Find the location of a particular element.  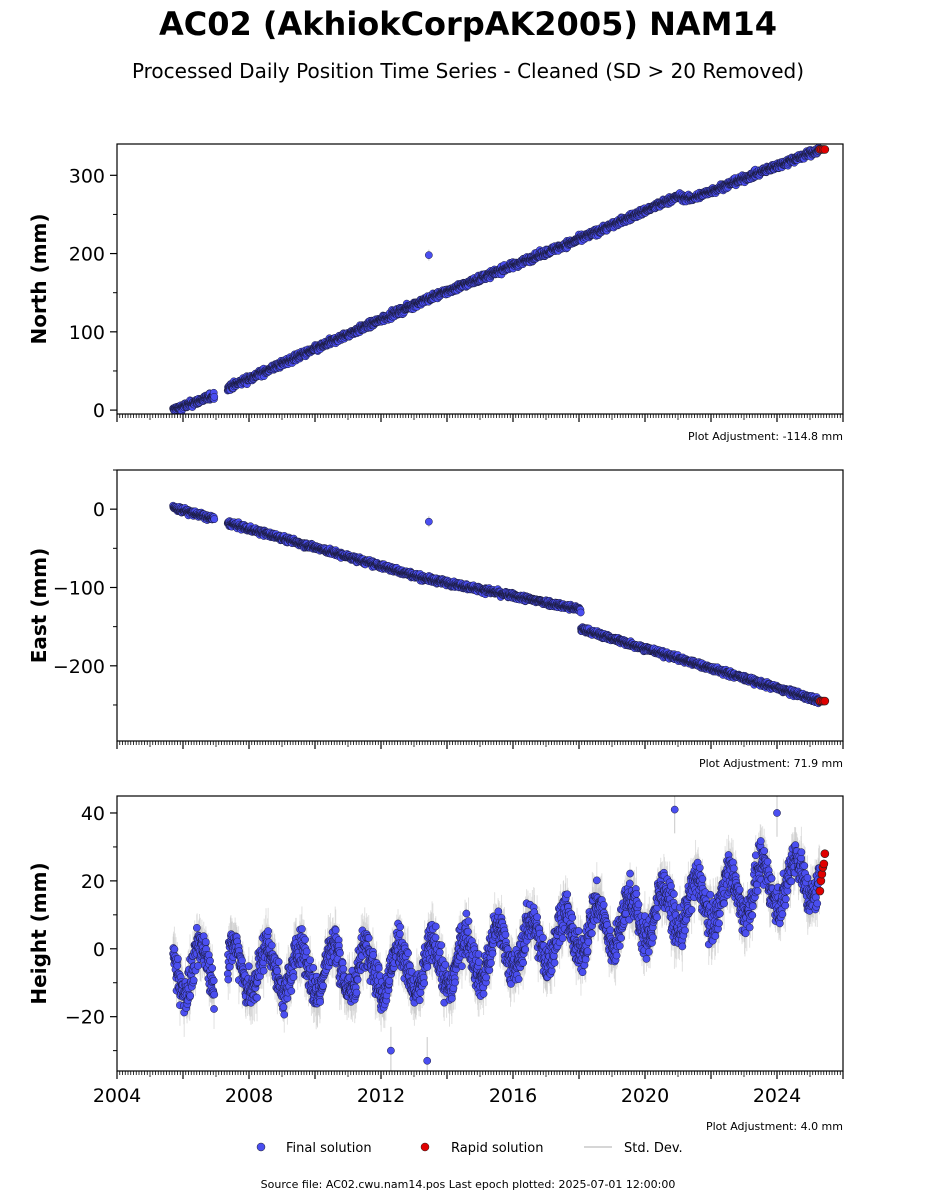

north-rapid-point is located at coordinates (825, 149).